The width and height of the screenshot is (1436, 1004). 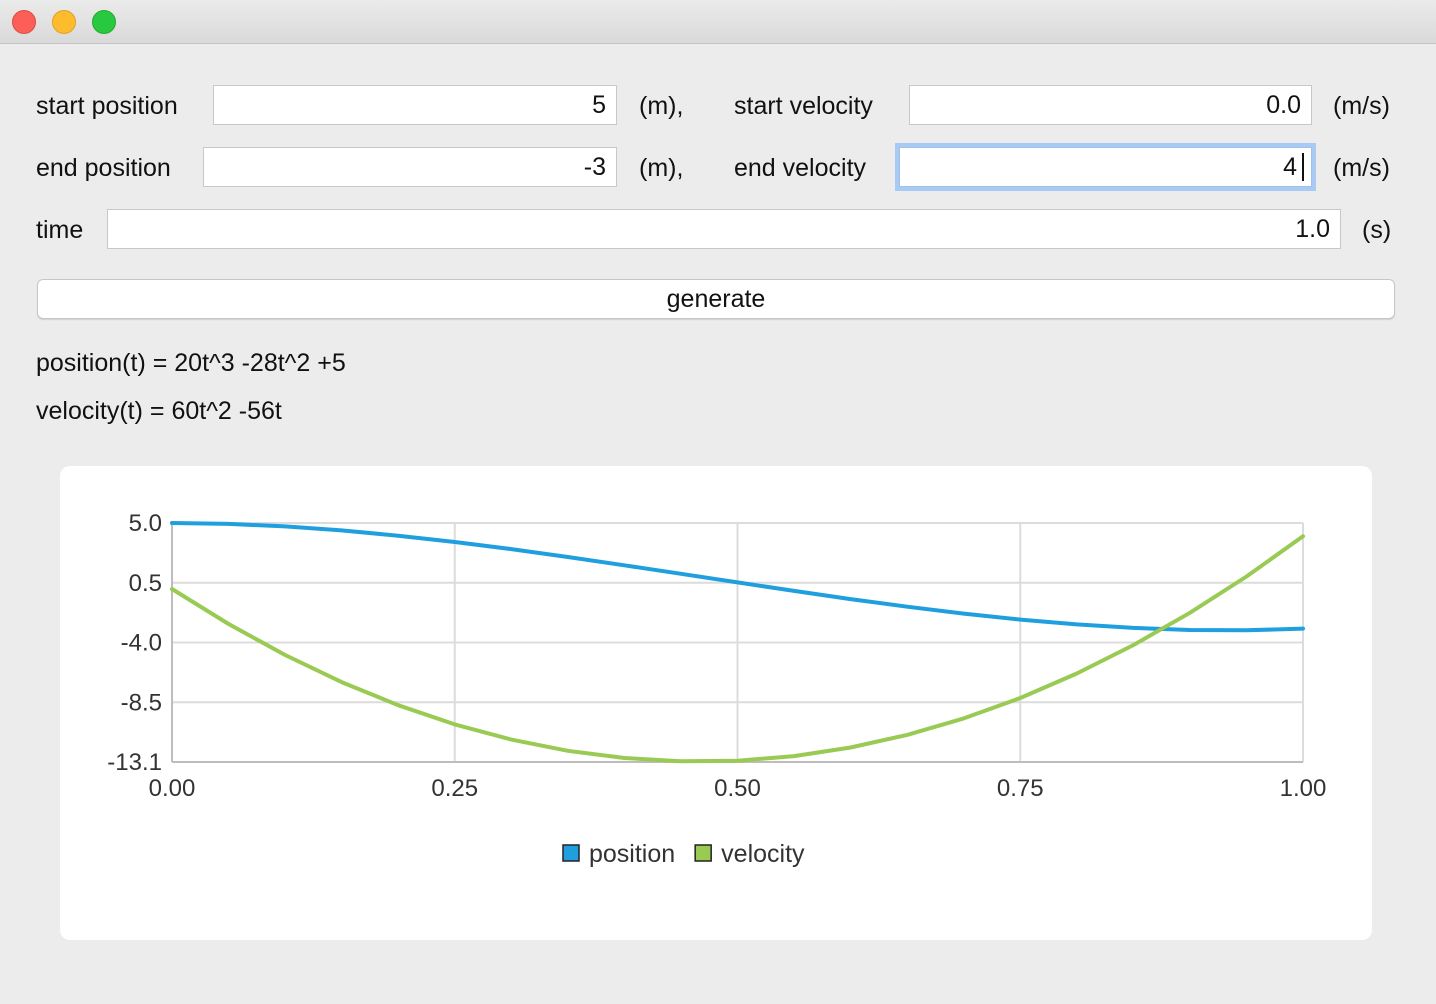 I want to click on position-legend-swatch, so click(x=571, y=853).